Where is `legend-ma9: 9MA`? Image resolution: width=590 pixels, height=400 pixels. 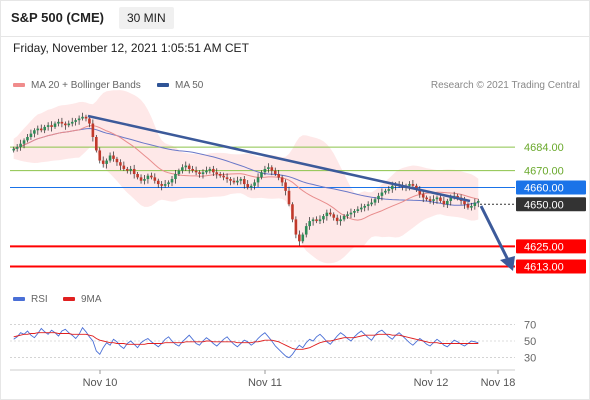 legend-ma9: 9MA is located at coordinates (82, 299).